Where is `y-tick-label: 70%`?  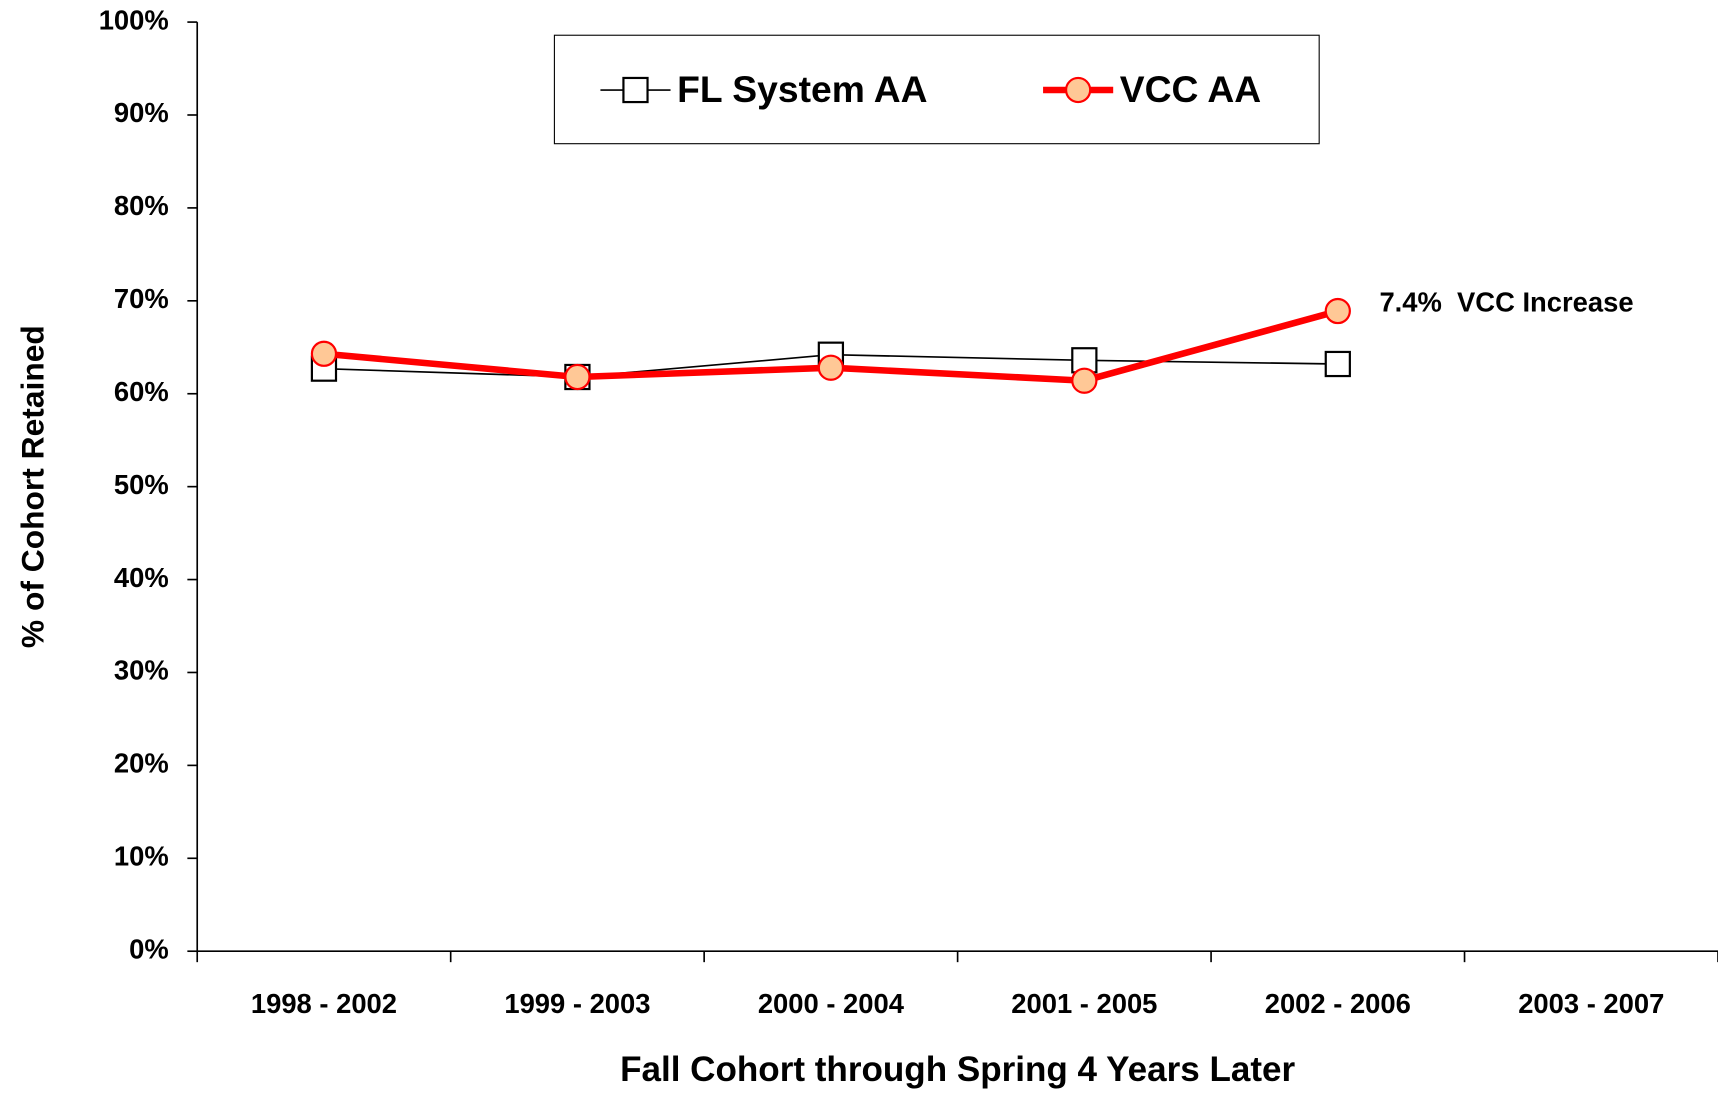 y-tick-label: 70% is located at coordinates (141, 298).